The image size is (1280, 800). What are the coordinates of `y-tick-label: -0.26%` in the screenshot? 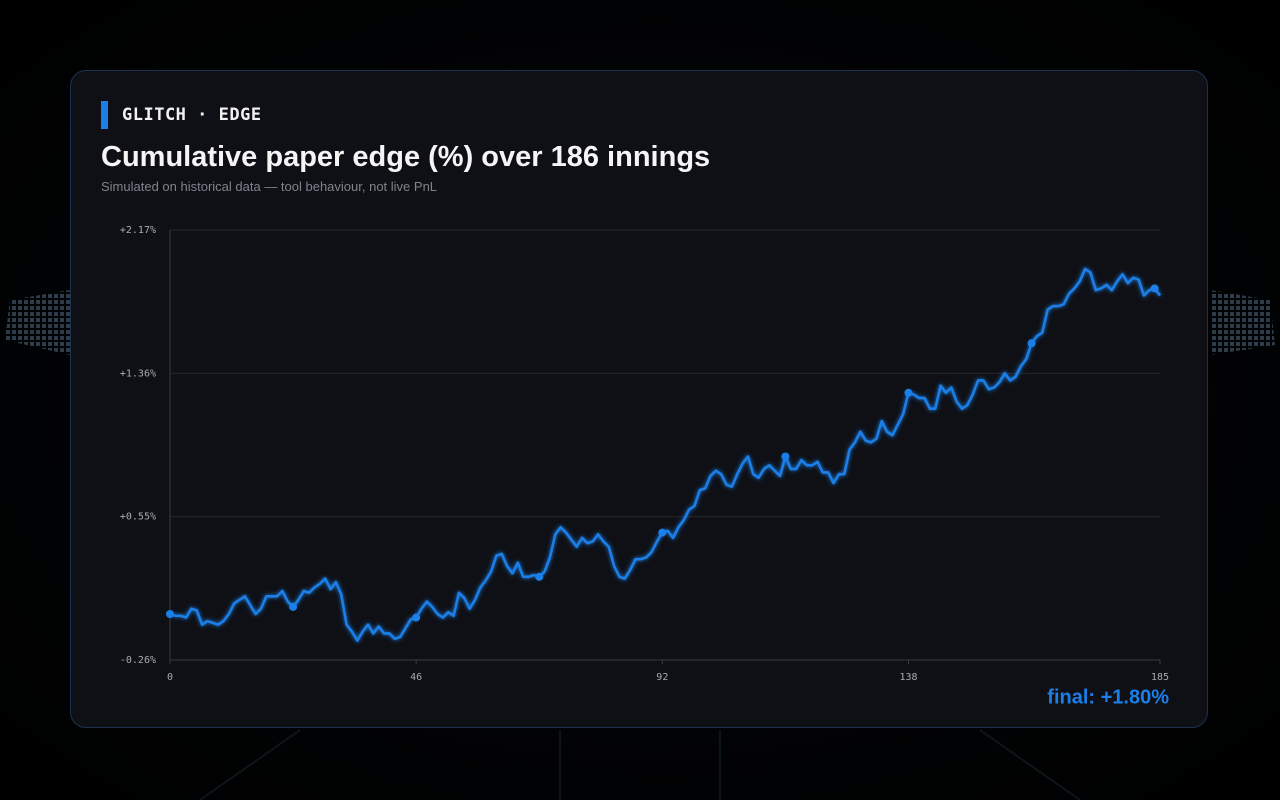 It's located at (138, 660).